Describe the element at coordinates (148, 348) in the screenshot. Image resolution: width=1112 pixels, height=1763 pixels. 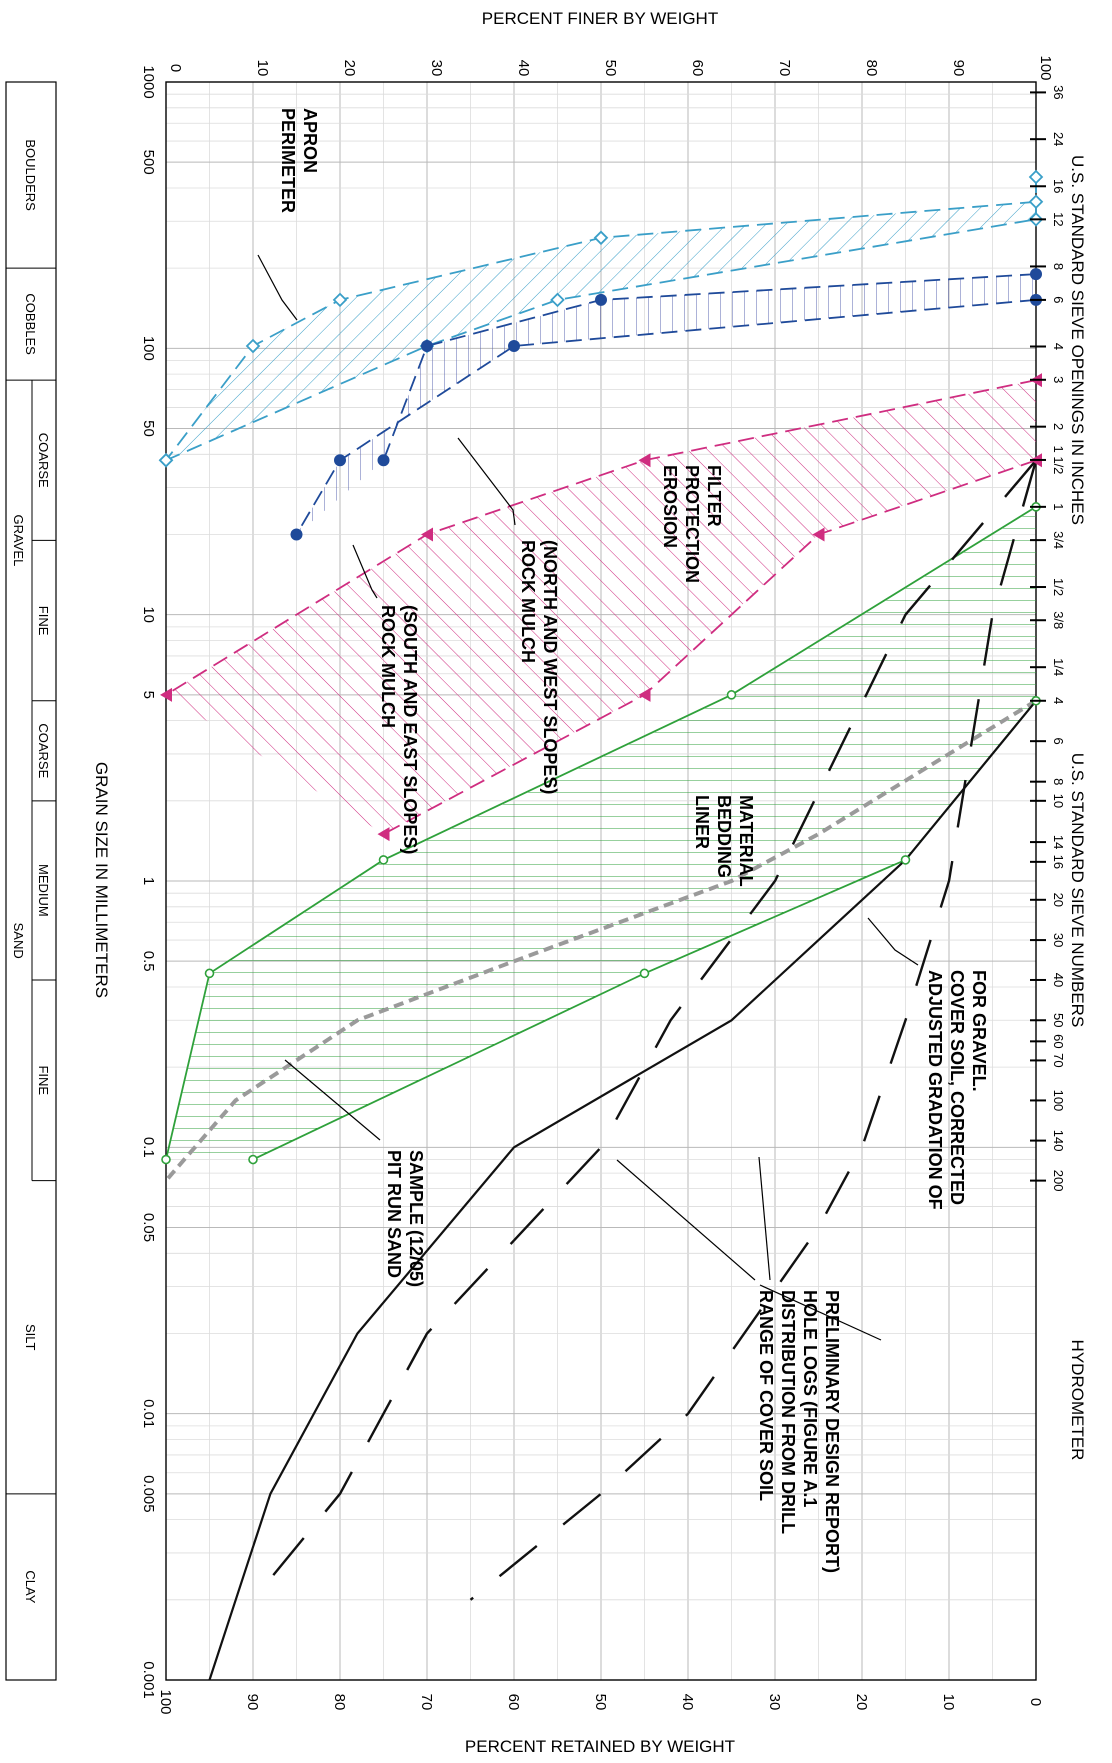
I see `tick-label-size: 100` at that location.